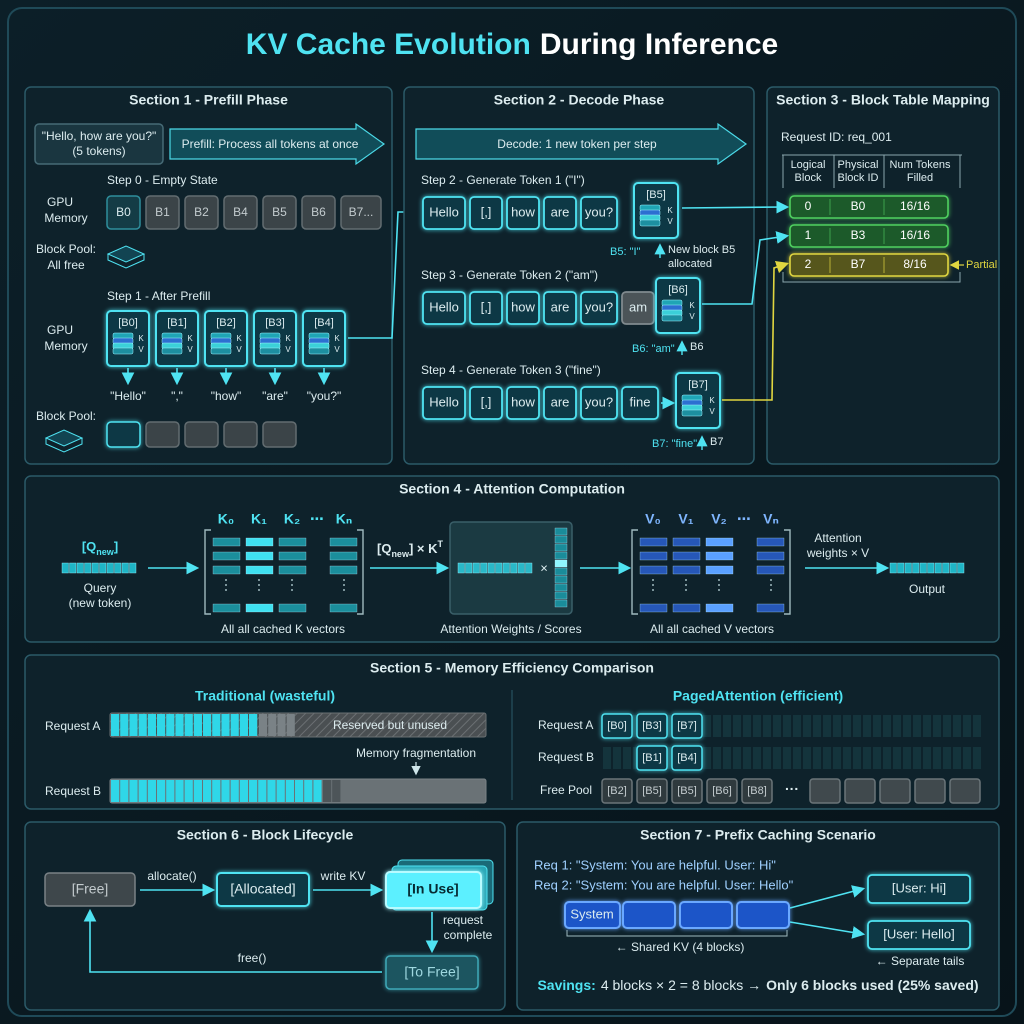 The width and height of the screenshot is (1024, 1024). Describe the element at coordinates (617, 791) in the screenshot. I see `label: [B2]` at that location.